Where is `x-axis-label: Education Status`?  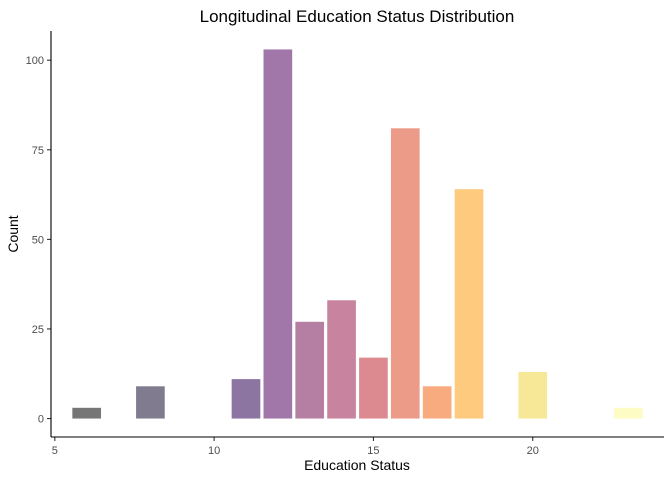
x-axis-label: Education Status is located at coordinates (357, 465).